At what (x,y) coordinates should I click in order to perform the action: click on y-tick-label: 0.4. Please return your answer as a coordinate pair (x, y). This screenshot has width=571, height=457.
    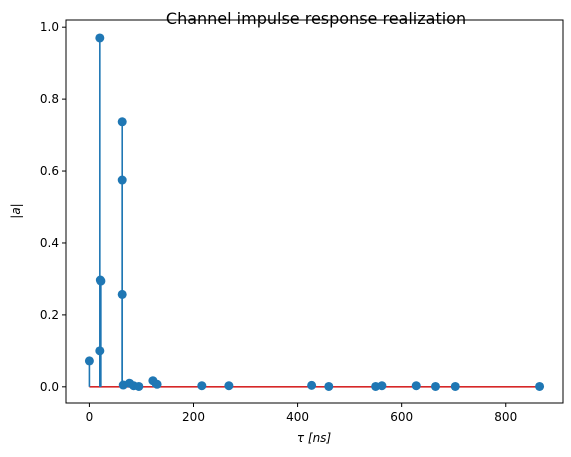
    Looking at the image, I should click on (49, 243).